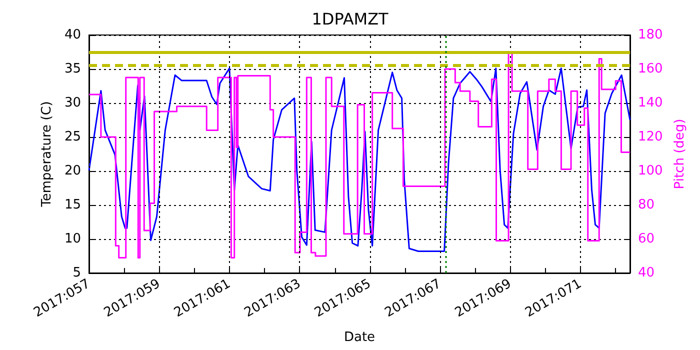 The height and width of the screenshot is (350, 700). I want to click on x-axis-title: Date, so click(360, 337).